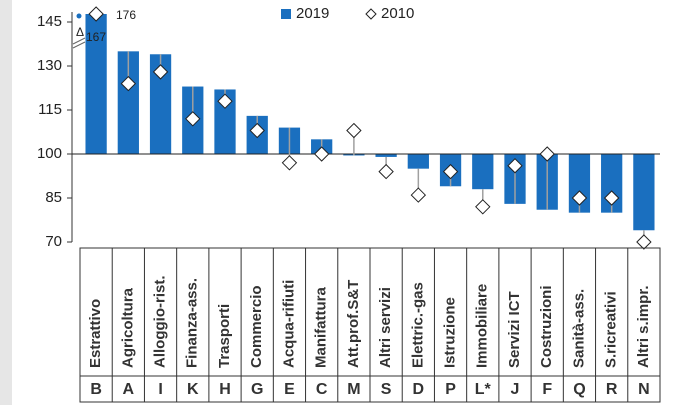 This screenshot has width=674, height=405. What do you see at coordinates (322, 389) in the screenshot?
I see `category-code: C` at bounding box center [322, 389].